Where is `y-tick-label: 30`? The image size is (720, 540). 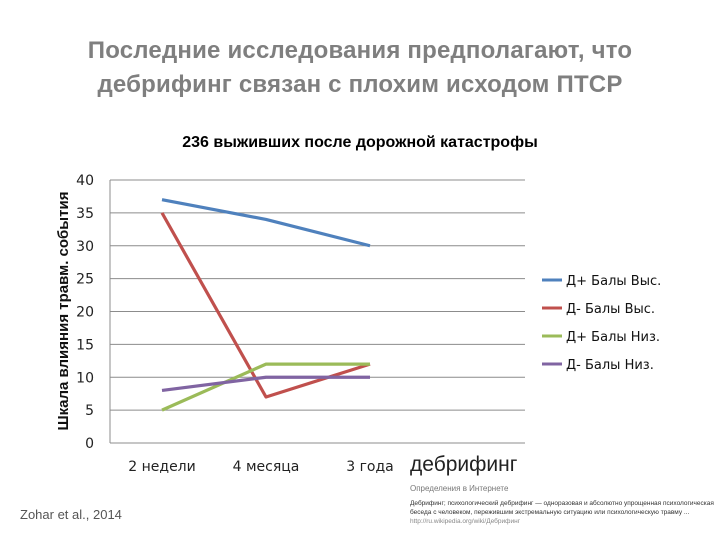 y-tick-label: 30 is located at coordinates (85, 247).